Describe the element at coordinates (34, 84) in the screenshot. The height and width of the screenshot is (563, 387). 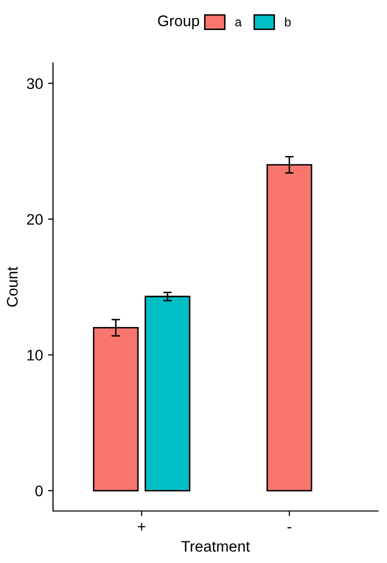
I see `y-tick-label: 30` at that location.